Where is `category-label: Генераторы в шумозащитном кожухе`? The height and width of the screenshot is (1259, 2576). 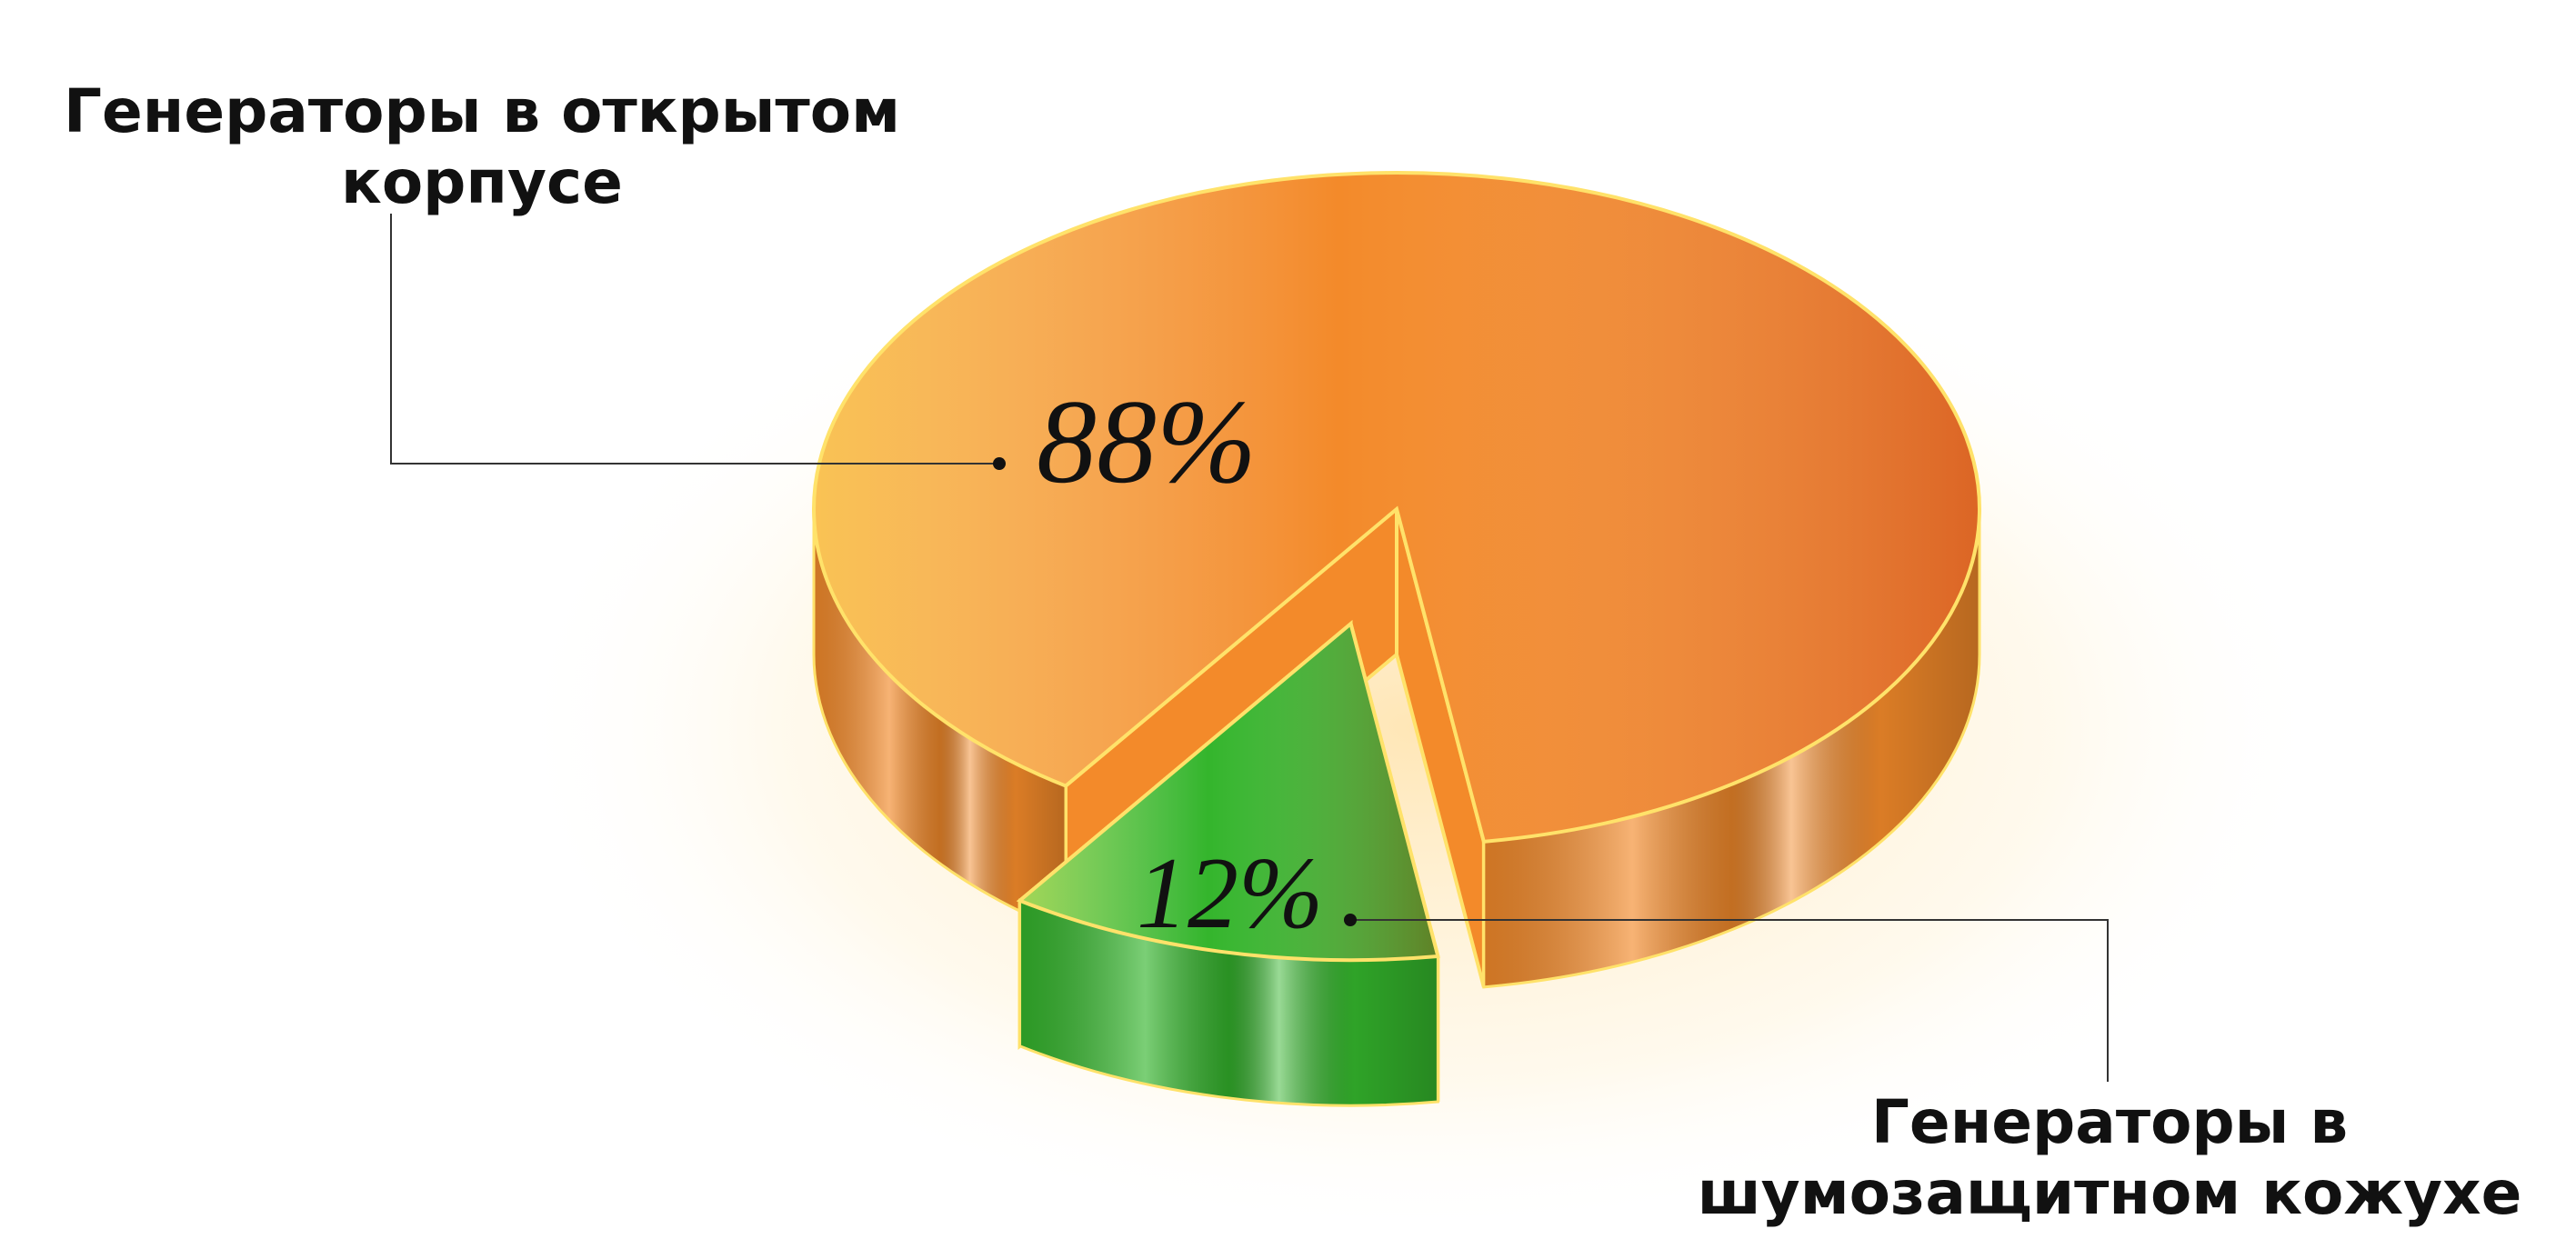 category-label: Генераторы в шумозащитном кожухе is located at coordinates (2109, 1158).